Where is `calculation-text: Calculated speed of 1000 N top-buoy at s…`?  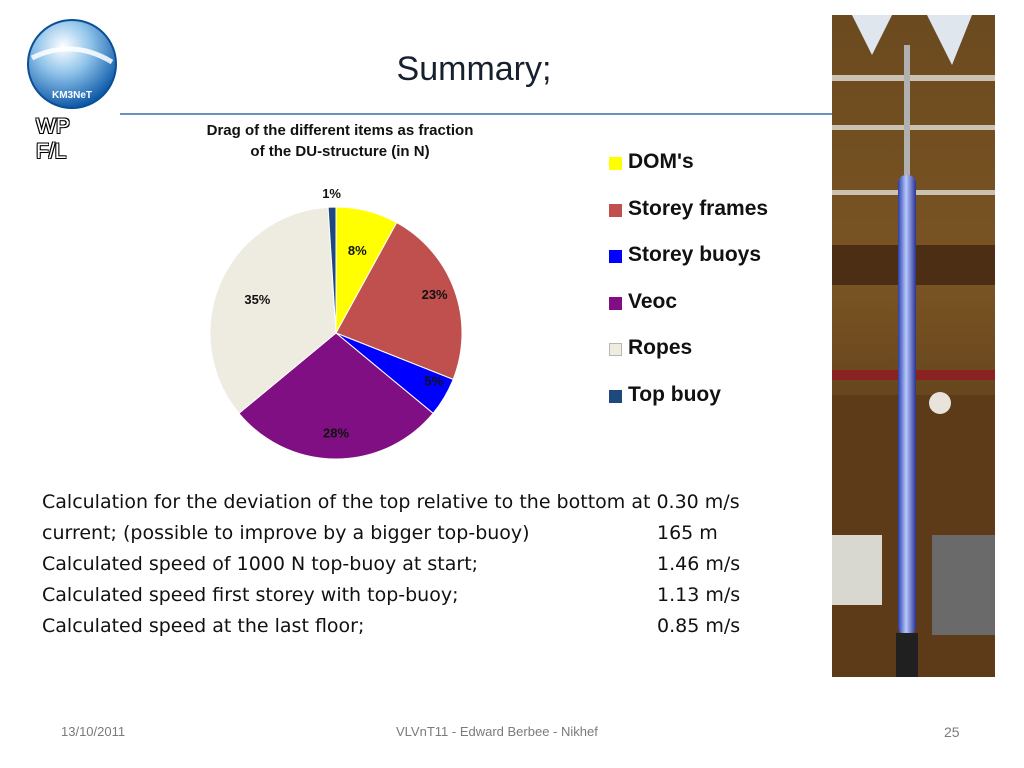 calculation-text: Calculated speed of 1000 N top-buoy at s… is located at coordinates (260, 564).